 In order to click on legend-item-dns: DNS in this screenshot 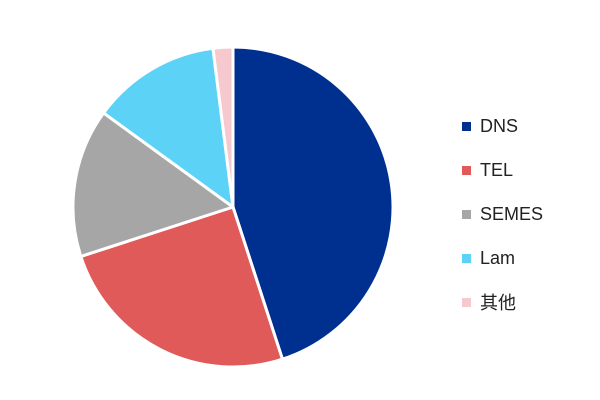, I will do `click(502, 126)`.